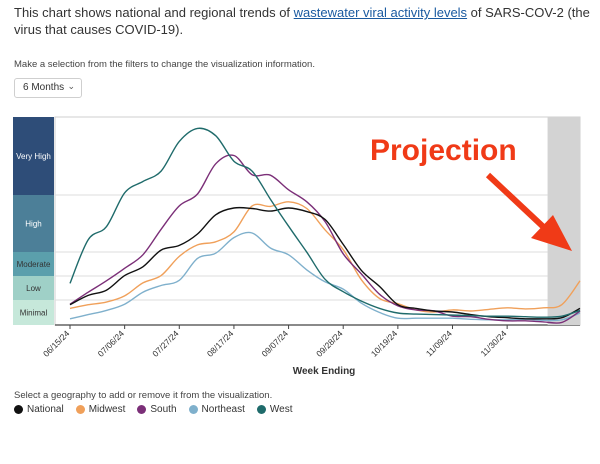 This screenshot has height=464, width=600. What do you see at coordinates (107, 409) in the screenshot?
I see `legend-label: Midwest` at bounding box center [107, 409].